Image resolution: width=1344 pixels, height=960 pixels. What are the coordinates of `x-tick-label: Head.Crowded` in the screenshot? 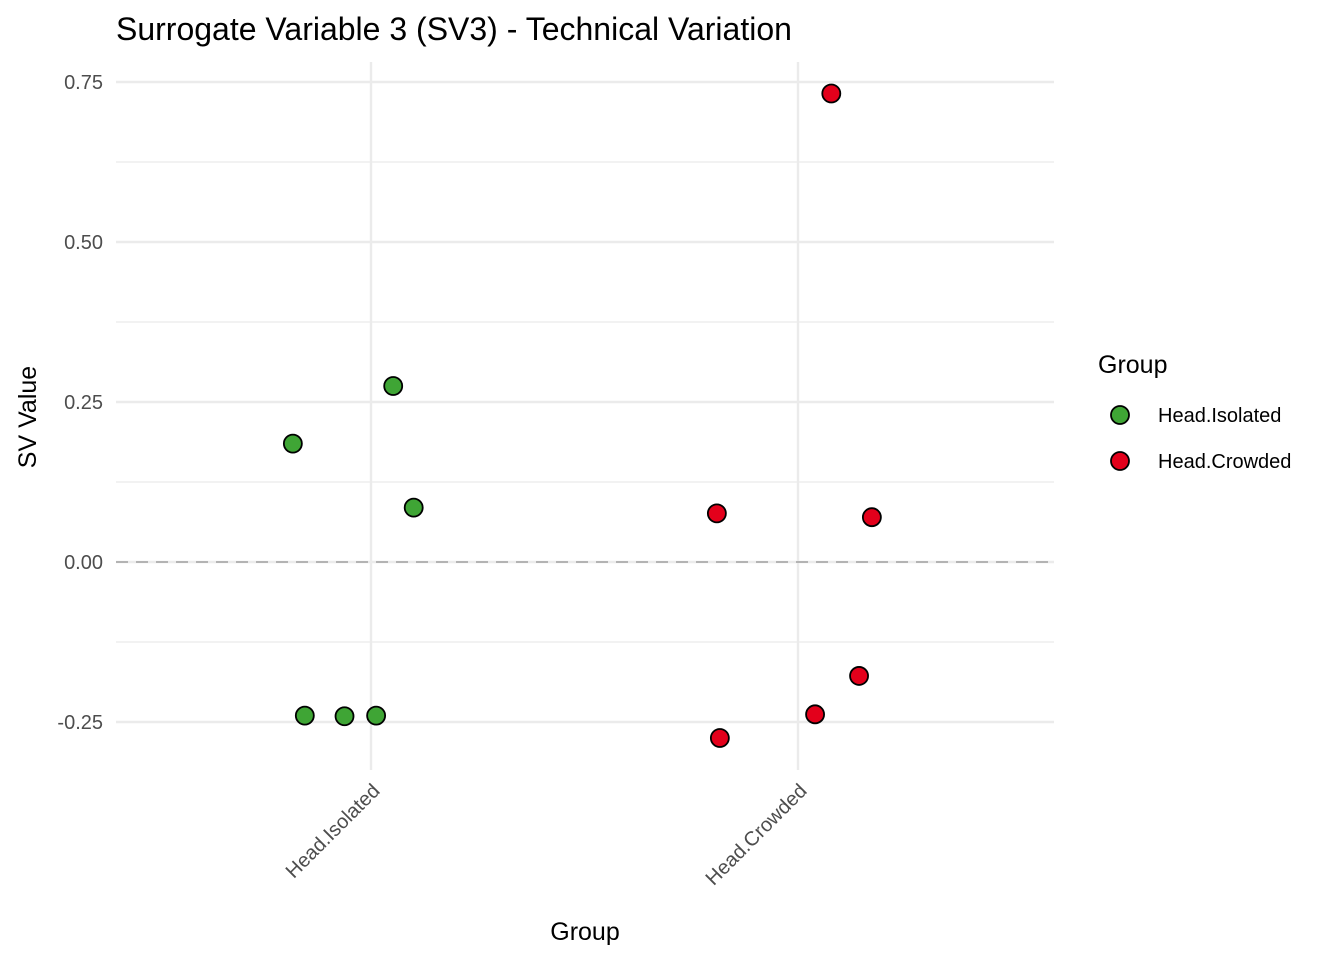 It's located at (757, 835).